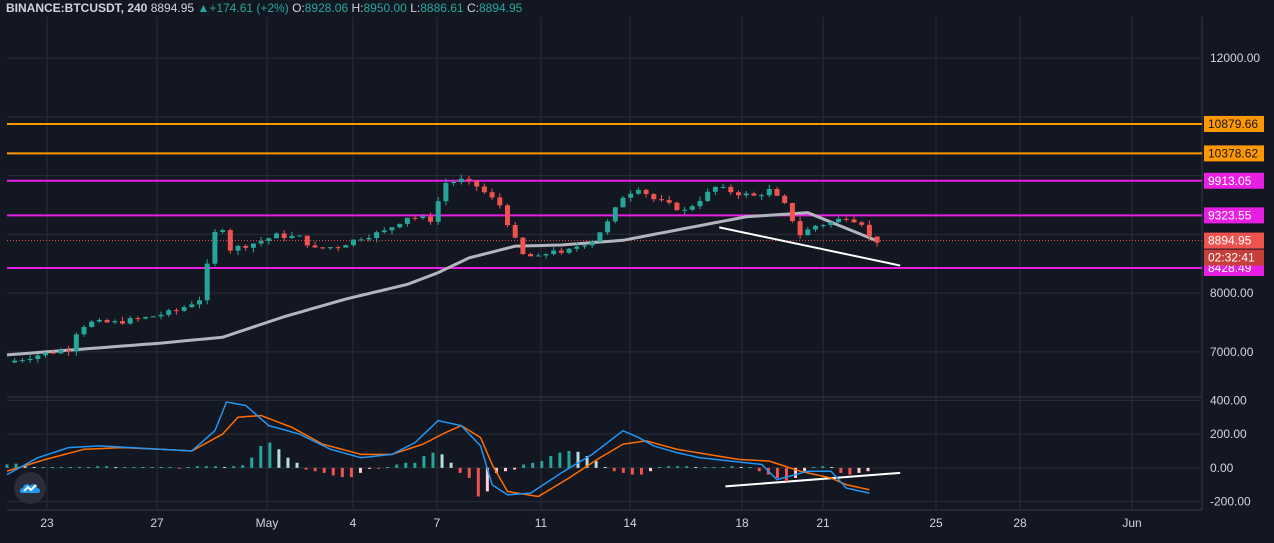  I want to click on x-tick-label: 7, so click(437, 523).